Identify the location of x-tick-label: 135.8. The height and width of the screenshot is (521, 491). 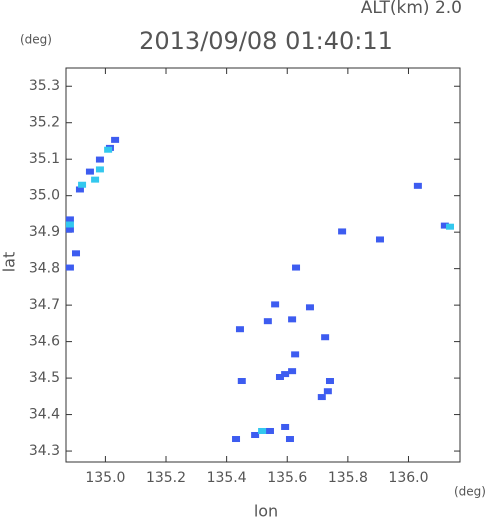
(348, 478).